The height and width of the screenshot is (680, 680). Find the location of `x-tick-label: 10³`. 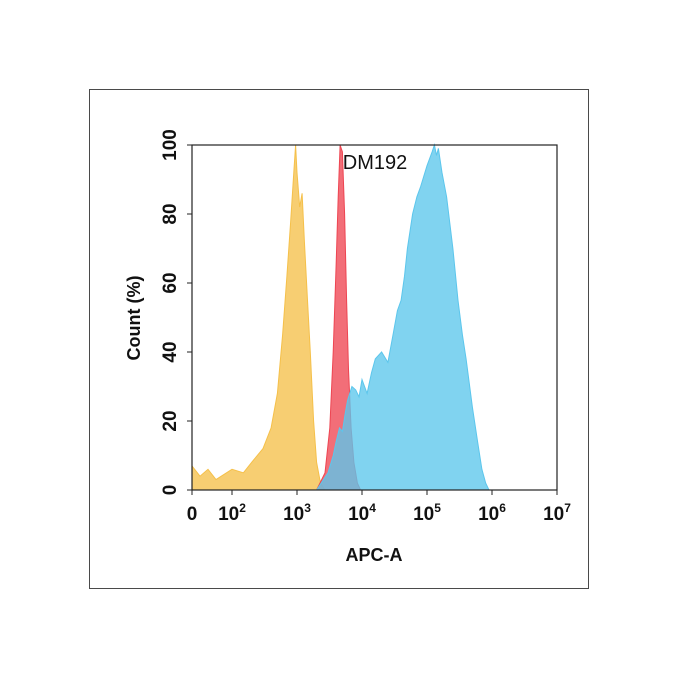

x-tick-label: 10³ is located at coordinates (297, 513).